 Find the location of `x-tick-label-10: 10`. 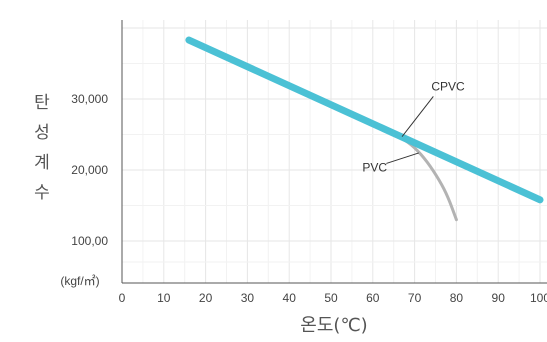

x-tick-label-10: 10 is located at coordinates (164, 298).